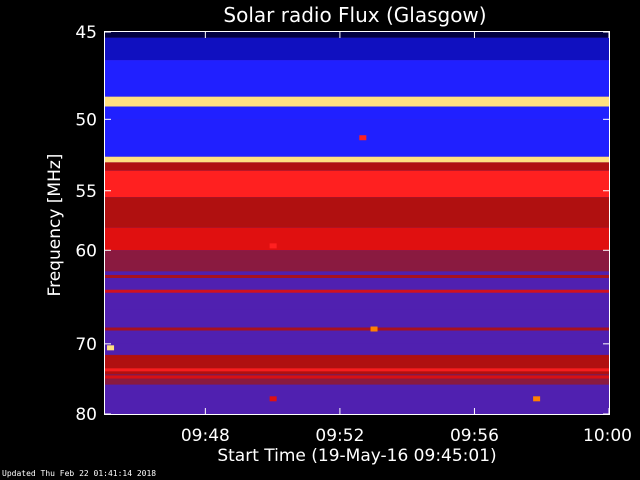  What do you see at coordinates (607, 436) in the screenshot?
I see `x-tick-label: 10:00` at bounding box center [607, 436].